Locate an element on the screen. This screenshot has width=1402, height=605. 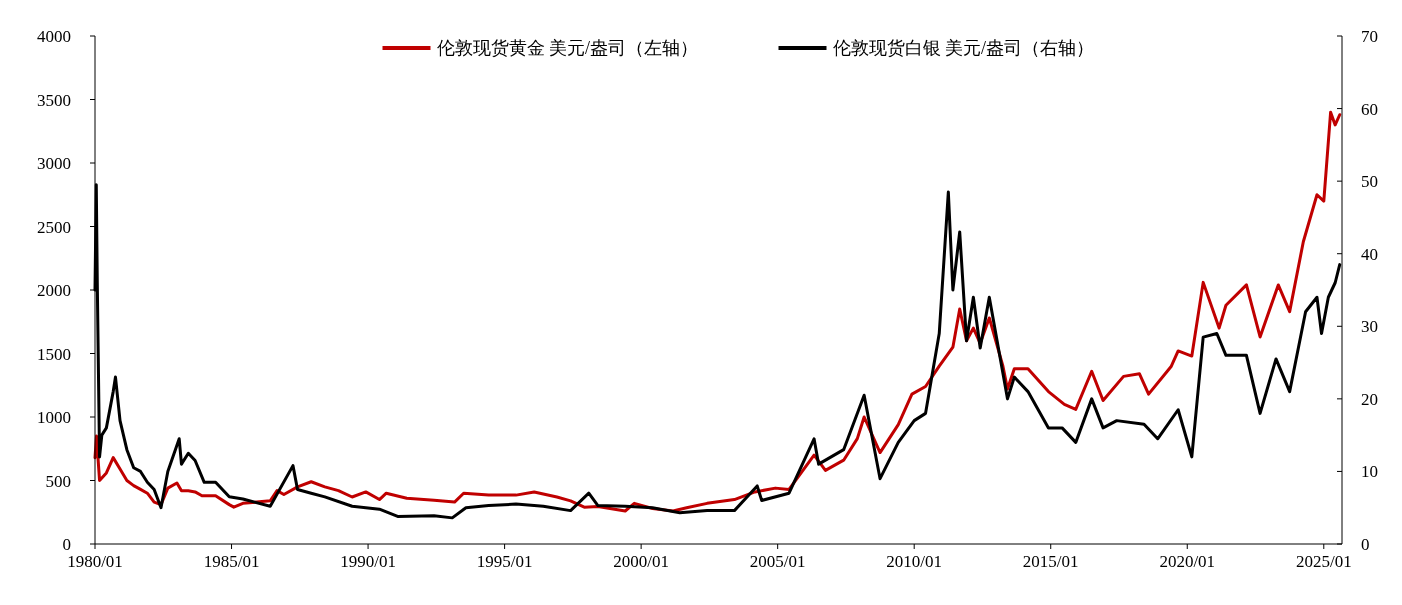
y2-tick-label: 50 is located at coordinates (1369, 182).